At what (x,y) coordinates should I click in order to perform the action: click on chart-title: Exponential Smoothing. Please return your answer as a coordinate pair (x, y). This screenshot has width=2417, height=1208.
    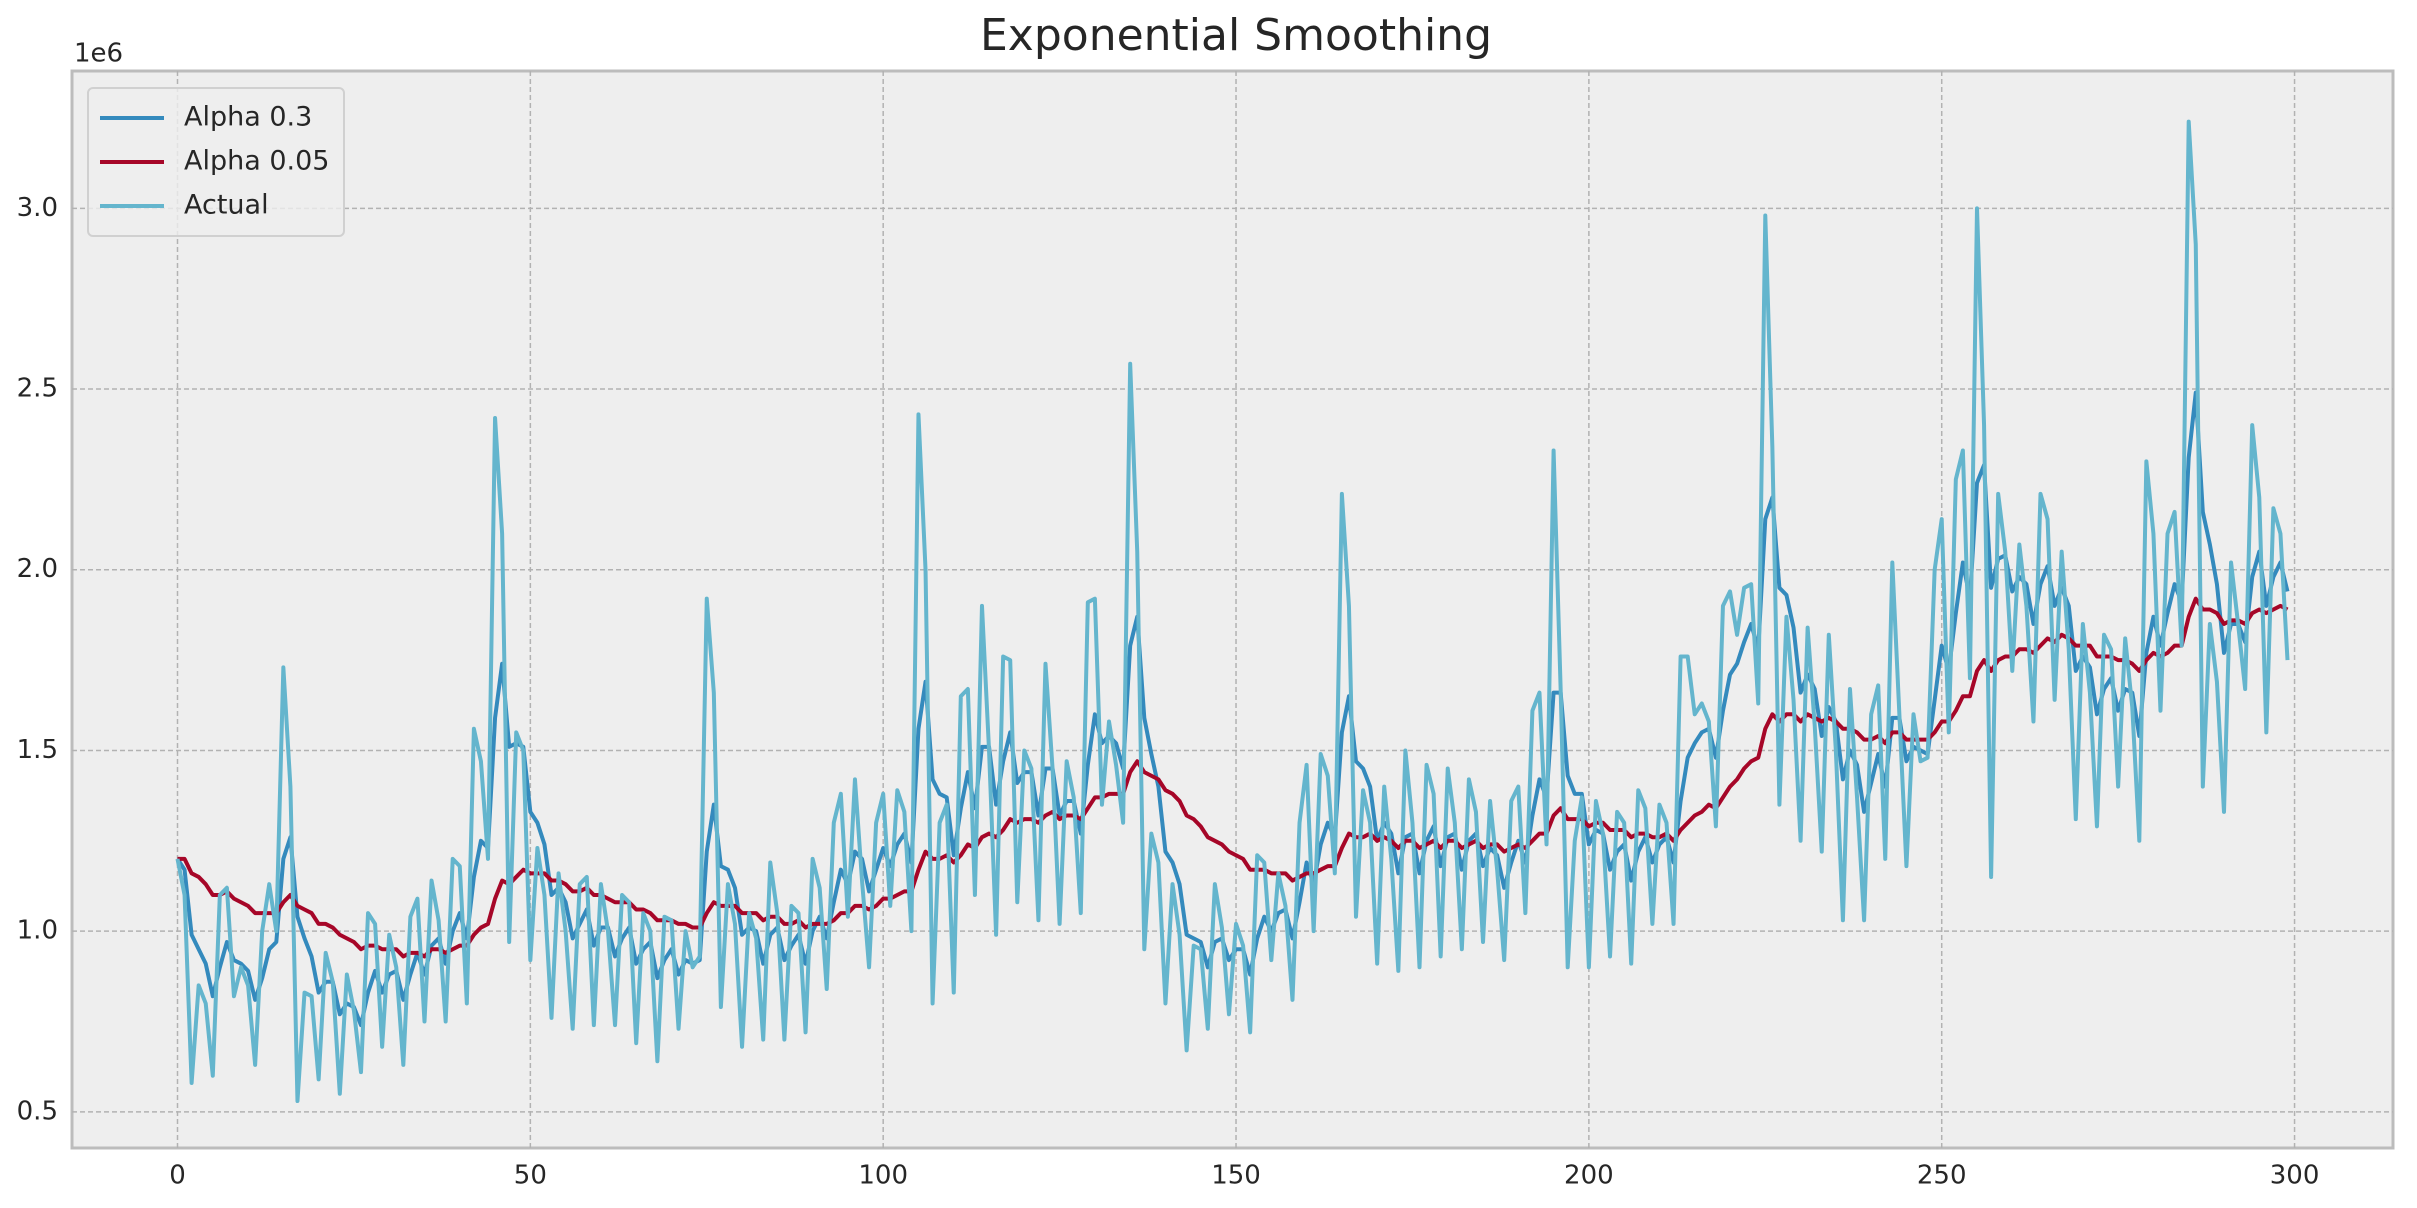
    Looking at the image, I should click on (1236, 35).